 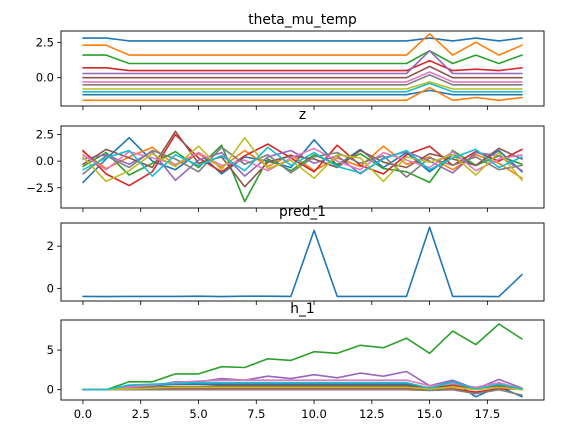 I want to click on x-tick-label: 2.5, so click(x=141, y=414).